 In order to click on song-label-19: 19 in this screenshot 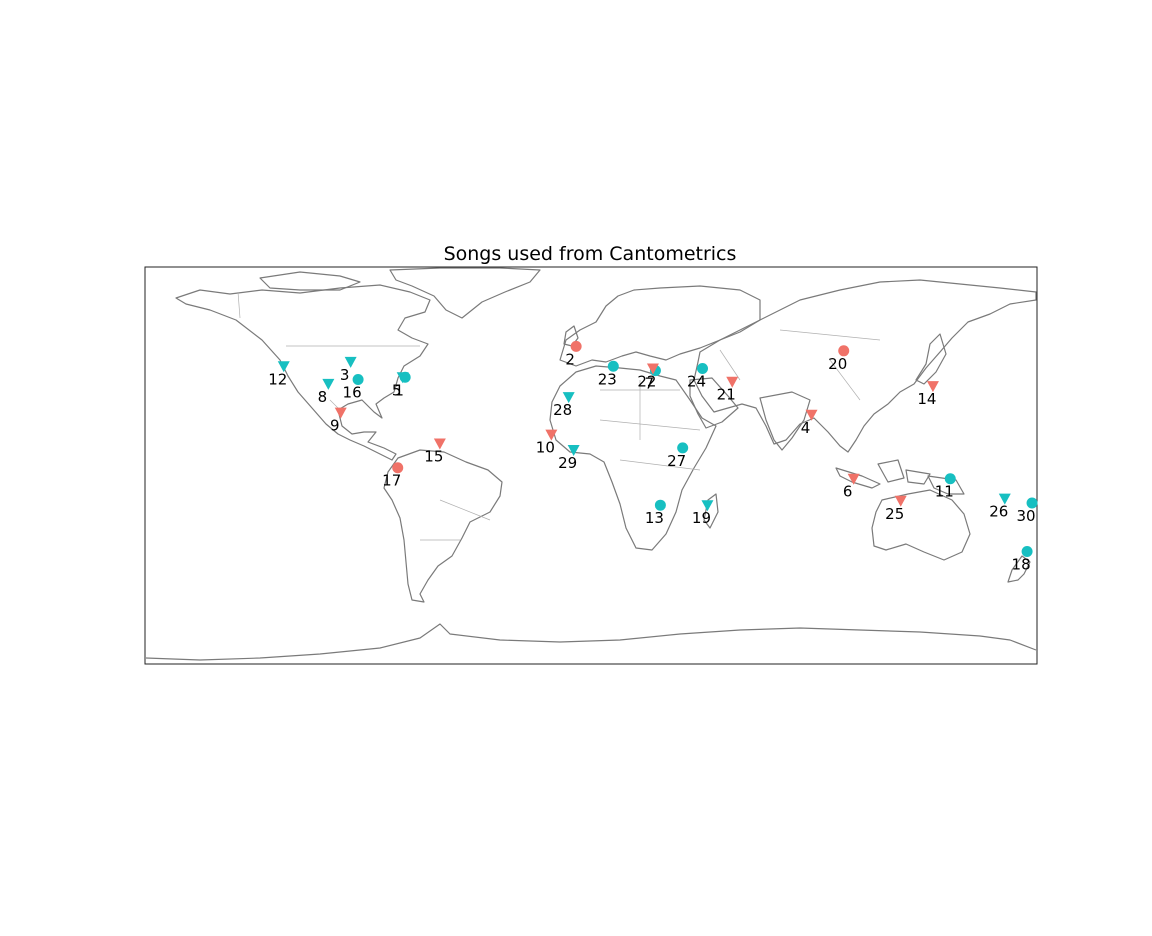, I will do `click(701, 518)`.